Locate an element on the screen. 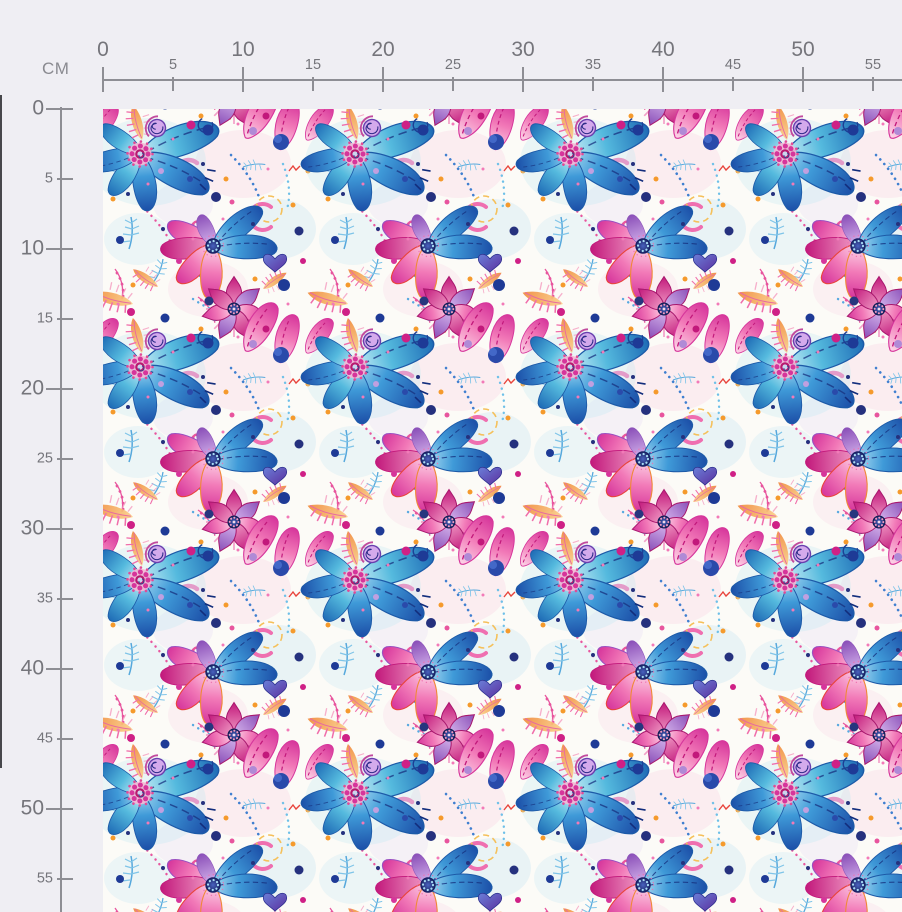  horizontal-ruler-line is located at coordinates (502, 80).